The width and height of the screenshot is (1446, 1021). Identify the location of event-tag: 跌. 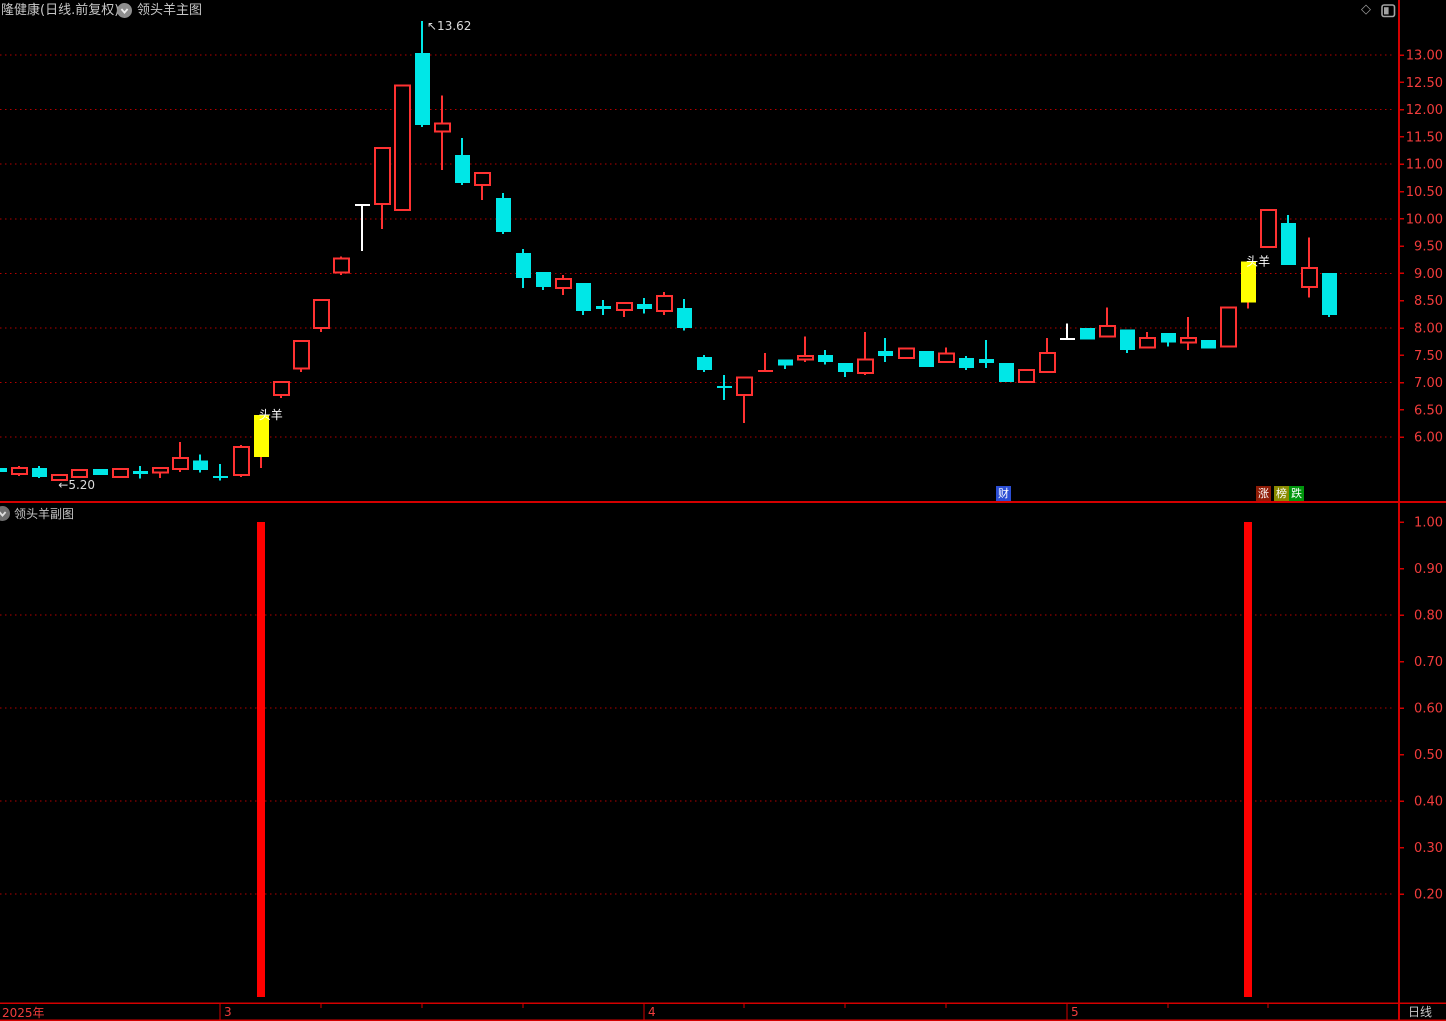
(1296, 493).